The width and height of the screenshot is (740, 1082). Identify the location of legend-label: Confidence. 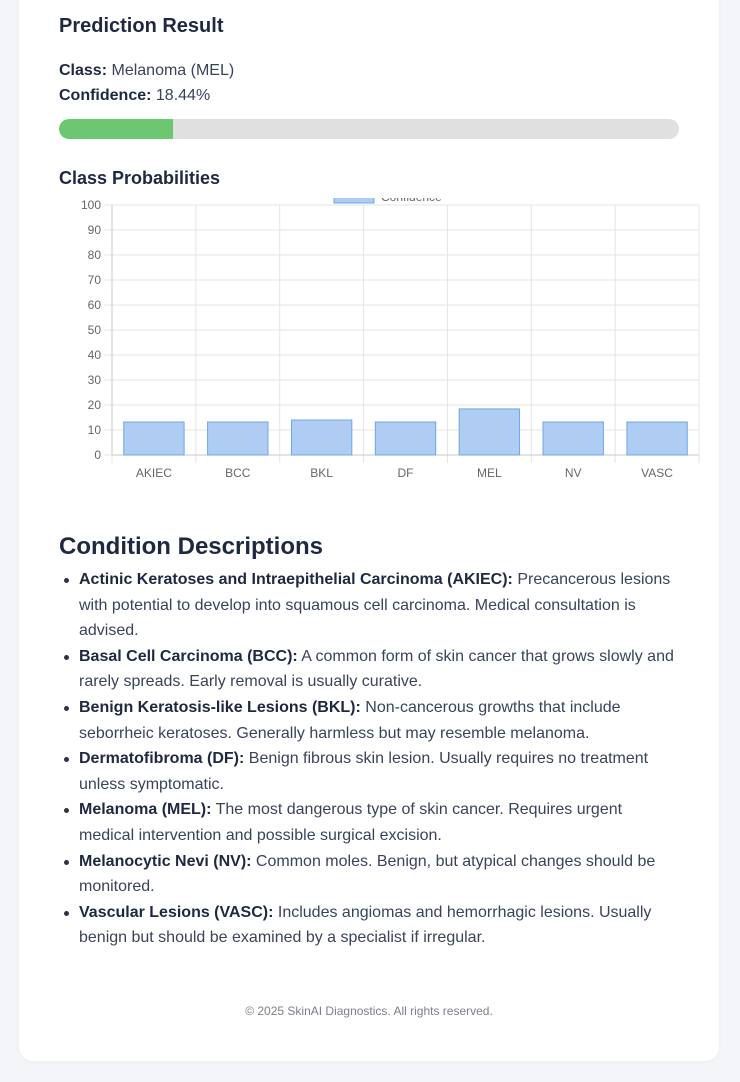
(411, 201).